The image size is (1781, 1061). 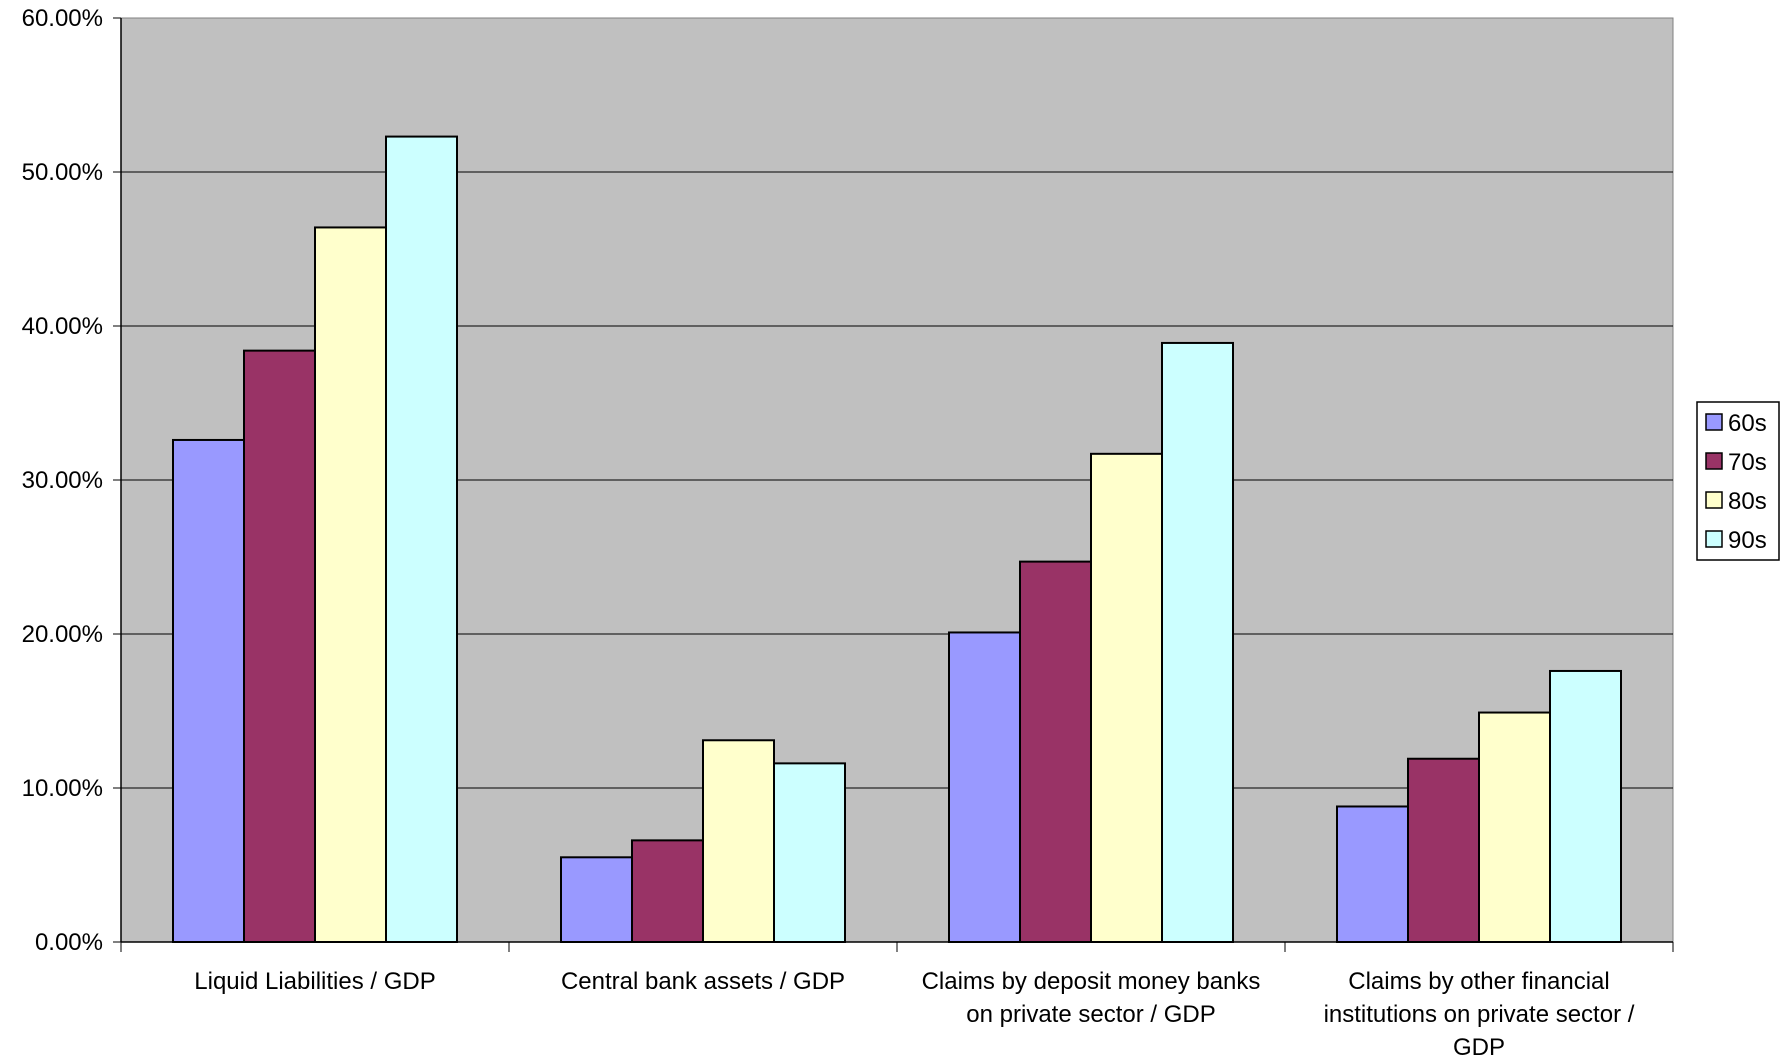 I want to click on category-label: Liquid Liabilities / GDP, so click(x=314, y=981).